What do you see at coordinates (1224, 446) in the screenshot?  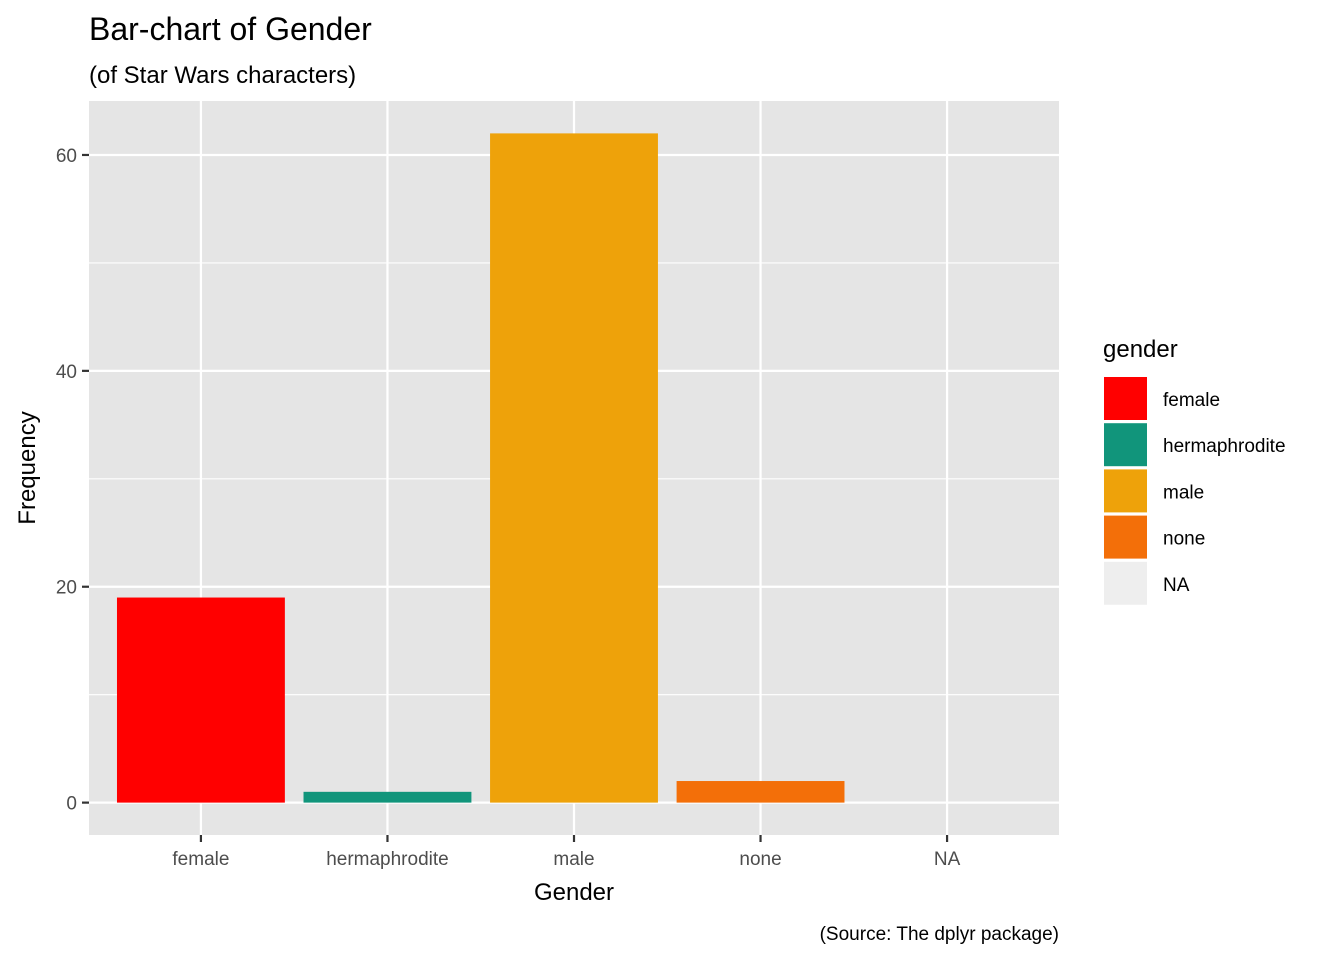 I see `legend-label: hermaphrodite` at bounding box center [1224, 446].